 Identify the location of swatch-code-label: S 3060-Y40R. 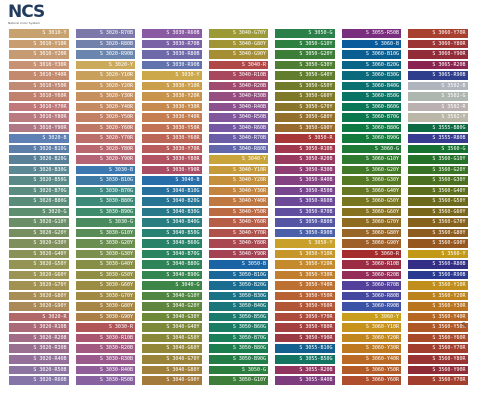
(382, 358).